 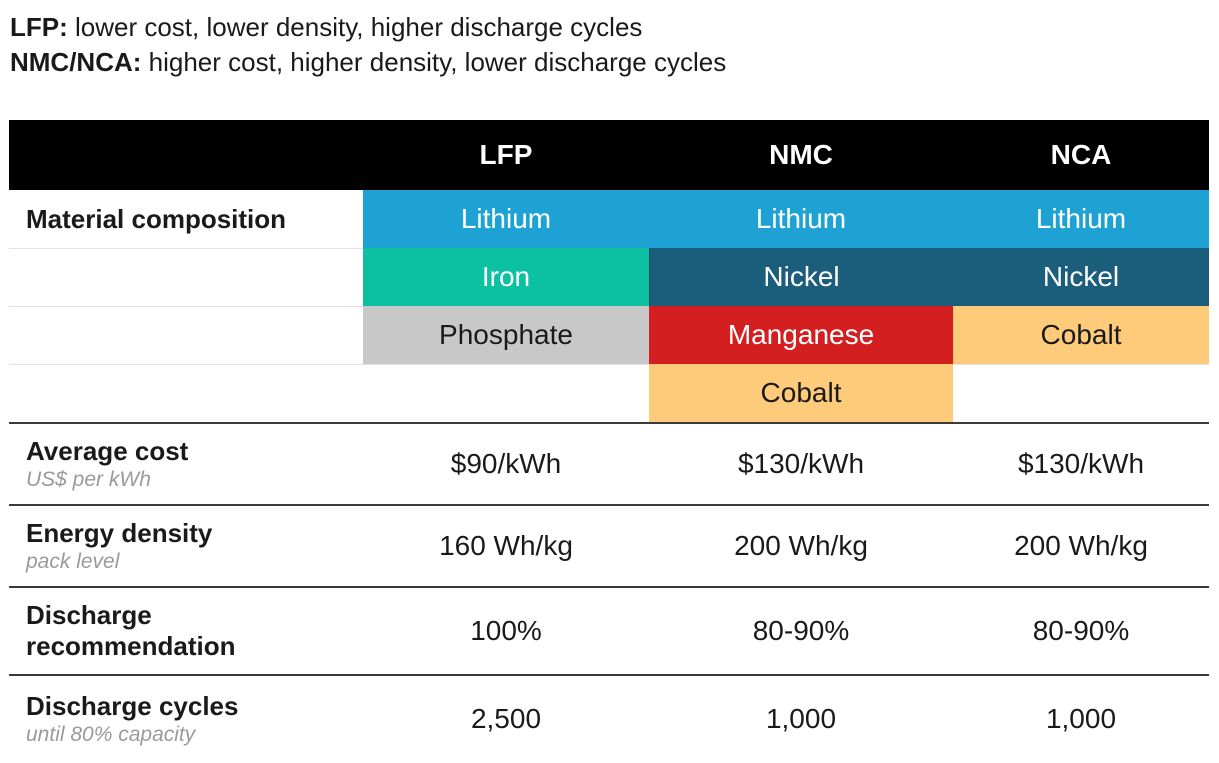 What do you see at coordinates (801, 335) in the screenshot?
I see `material-manganese: Manganese` at bounding box center [801, 335].